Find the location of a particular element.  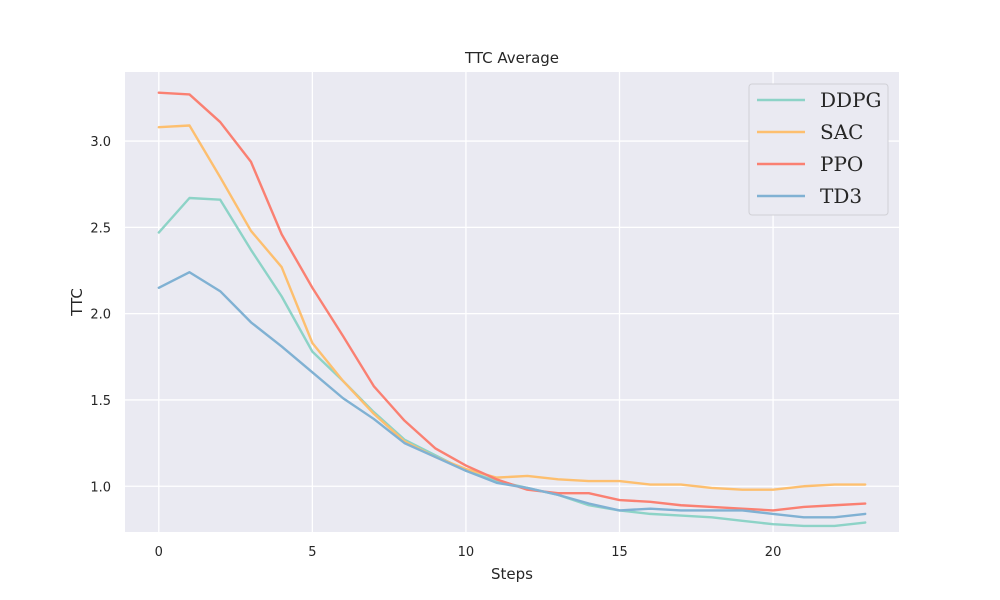

y-tick-label: 2.5 is located at coordinates (100, 228).